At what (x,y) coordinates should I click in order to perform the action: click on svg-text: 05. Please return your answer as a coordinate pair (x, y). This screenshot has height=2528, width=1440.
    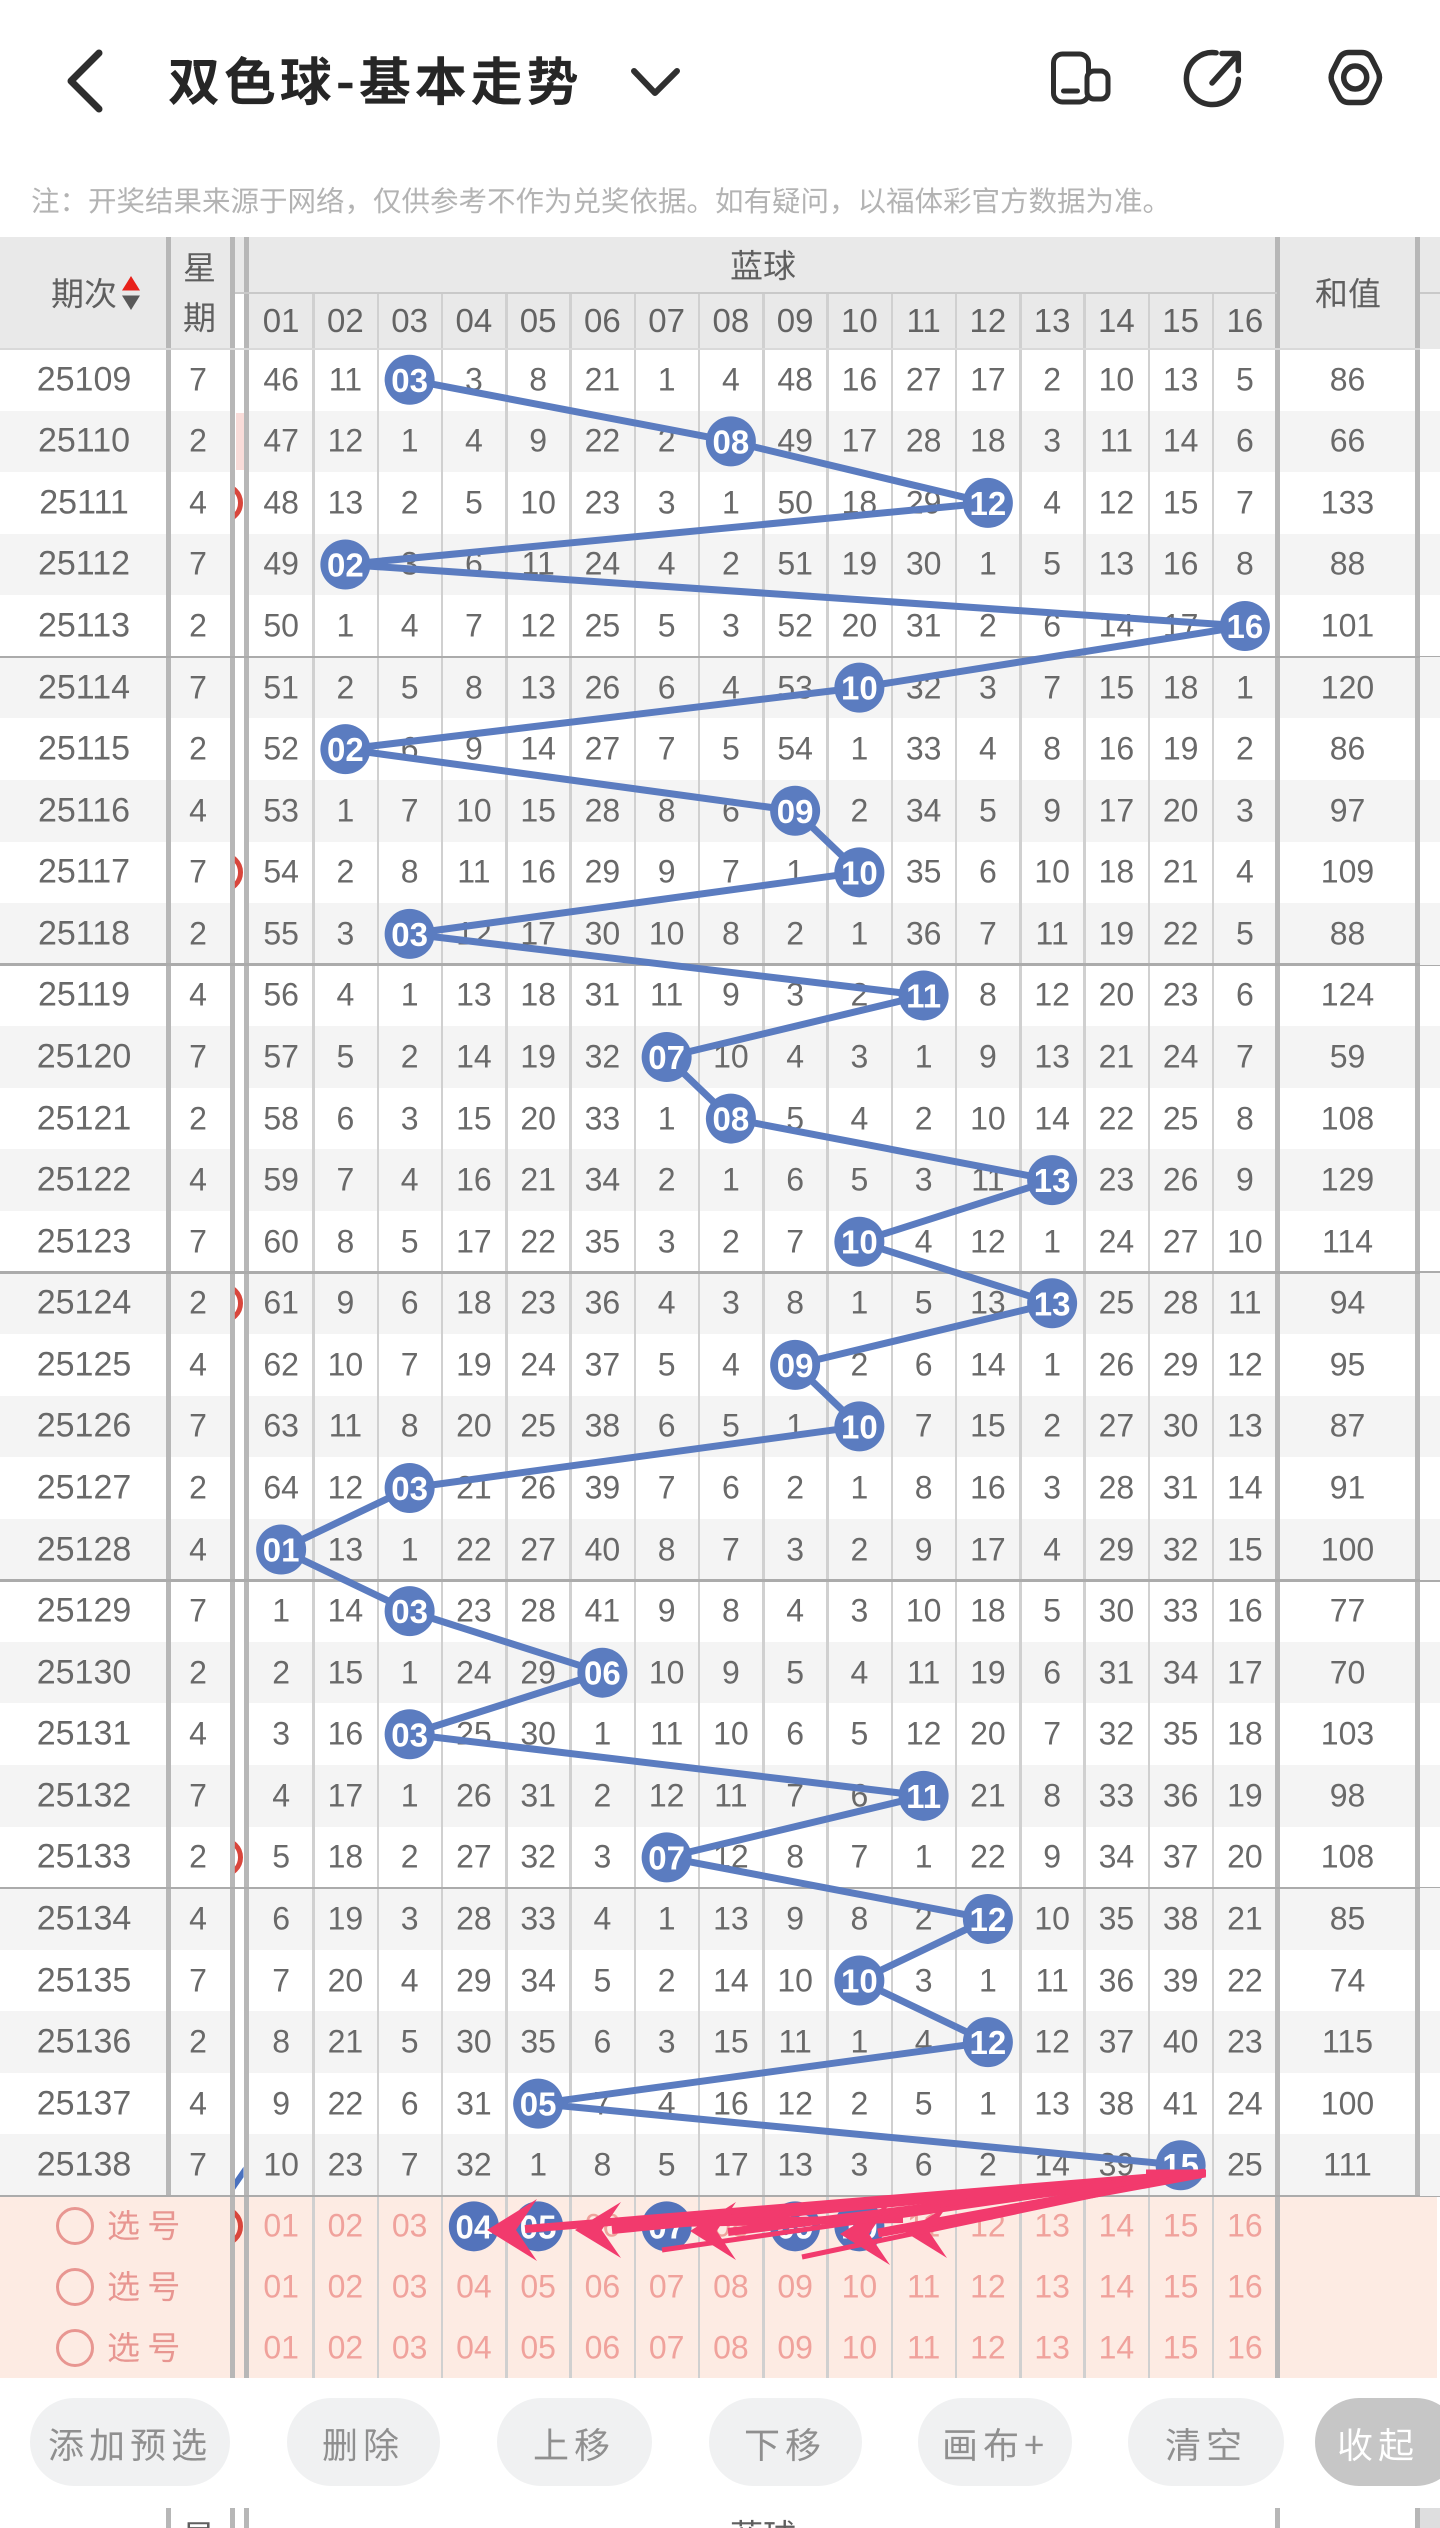
    Looking at the image, I should click on (538, 2104).